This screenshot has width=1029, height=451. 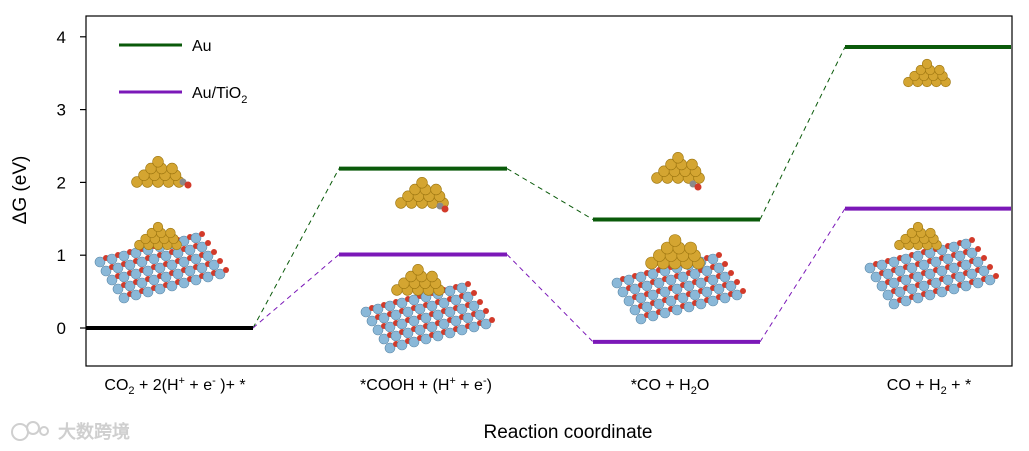 I want to click on state-label-3: *CO + H2O, so click(x=670, y=387).